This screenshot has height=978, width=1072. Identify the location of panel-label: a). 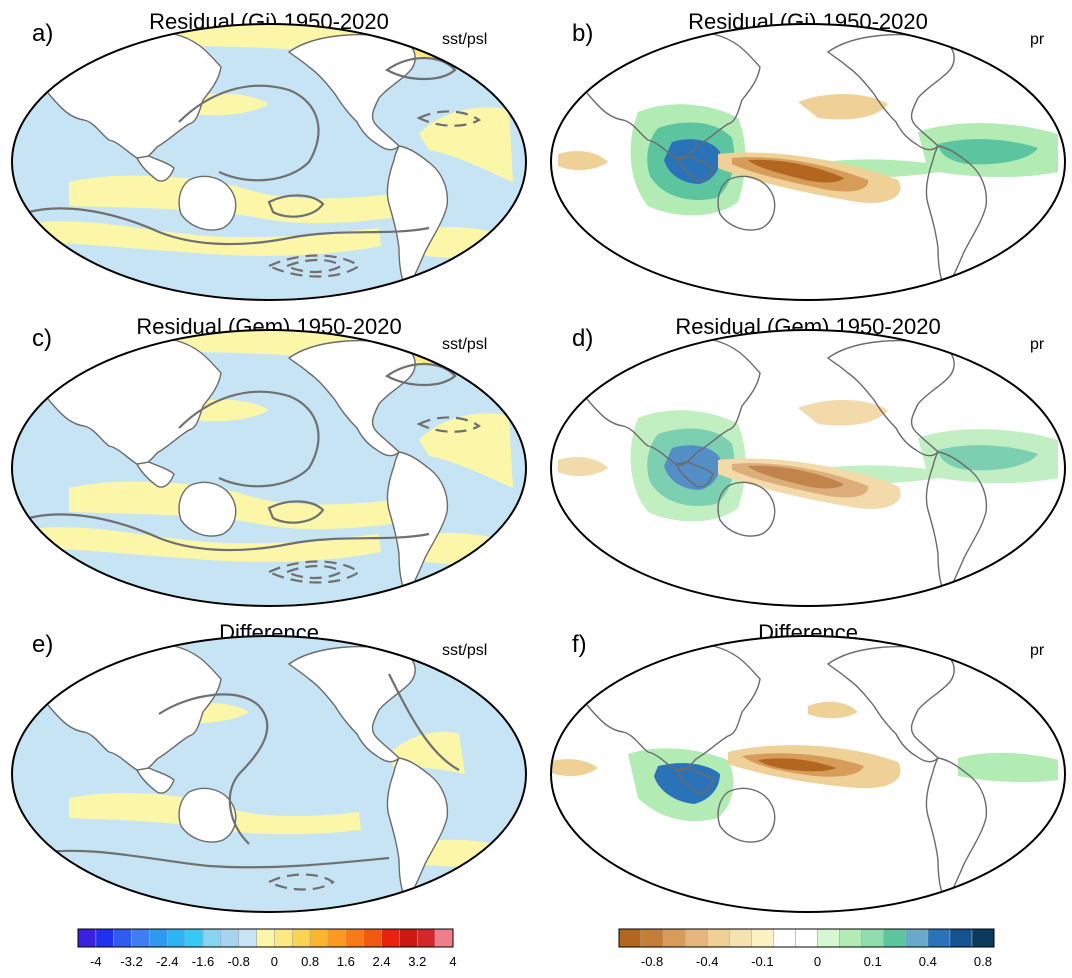
(42, 33).